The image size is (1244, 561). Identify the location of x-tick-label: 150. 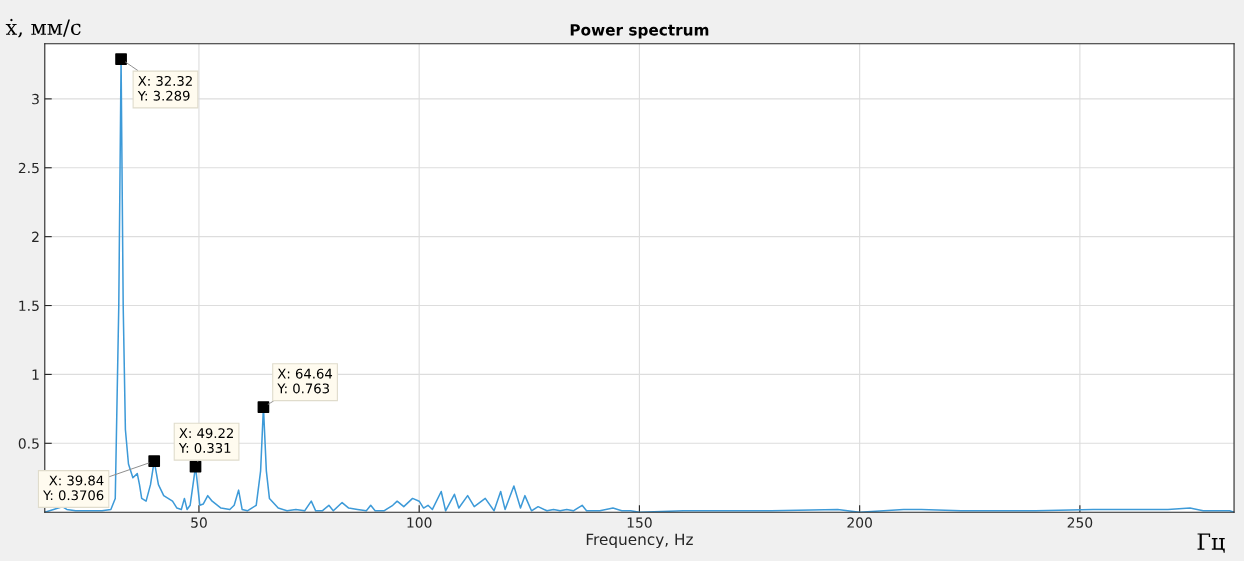
(639, 522).